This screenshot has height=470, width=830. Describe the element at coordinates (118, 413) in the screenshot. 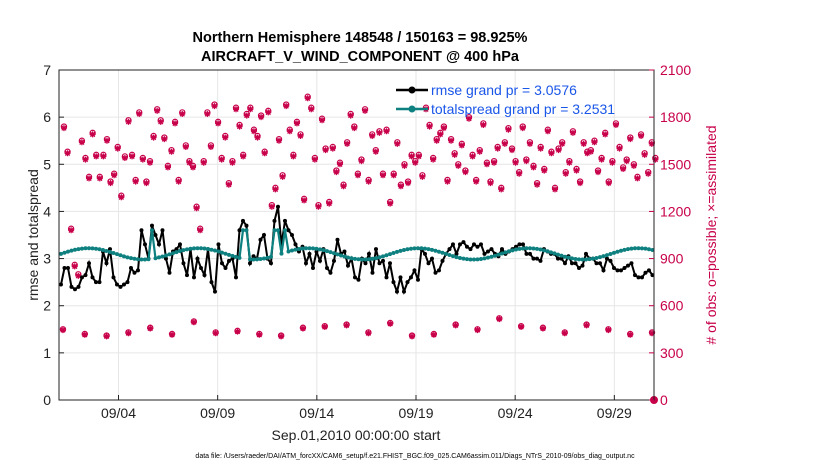

I see `x-tick-label: 09/04` at that location.